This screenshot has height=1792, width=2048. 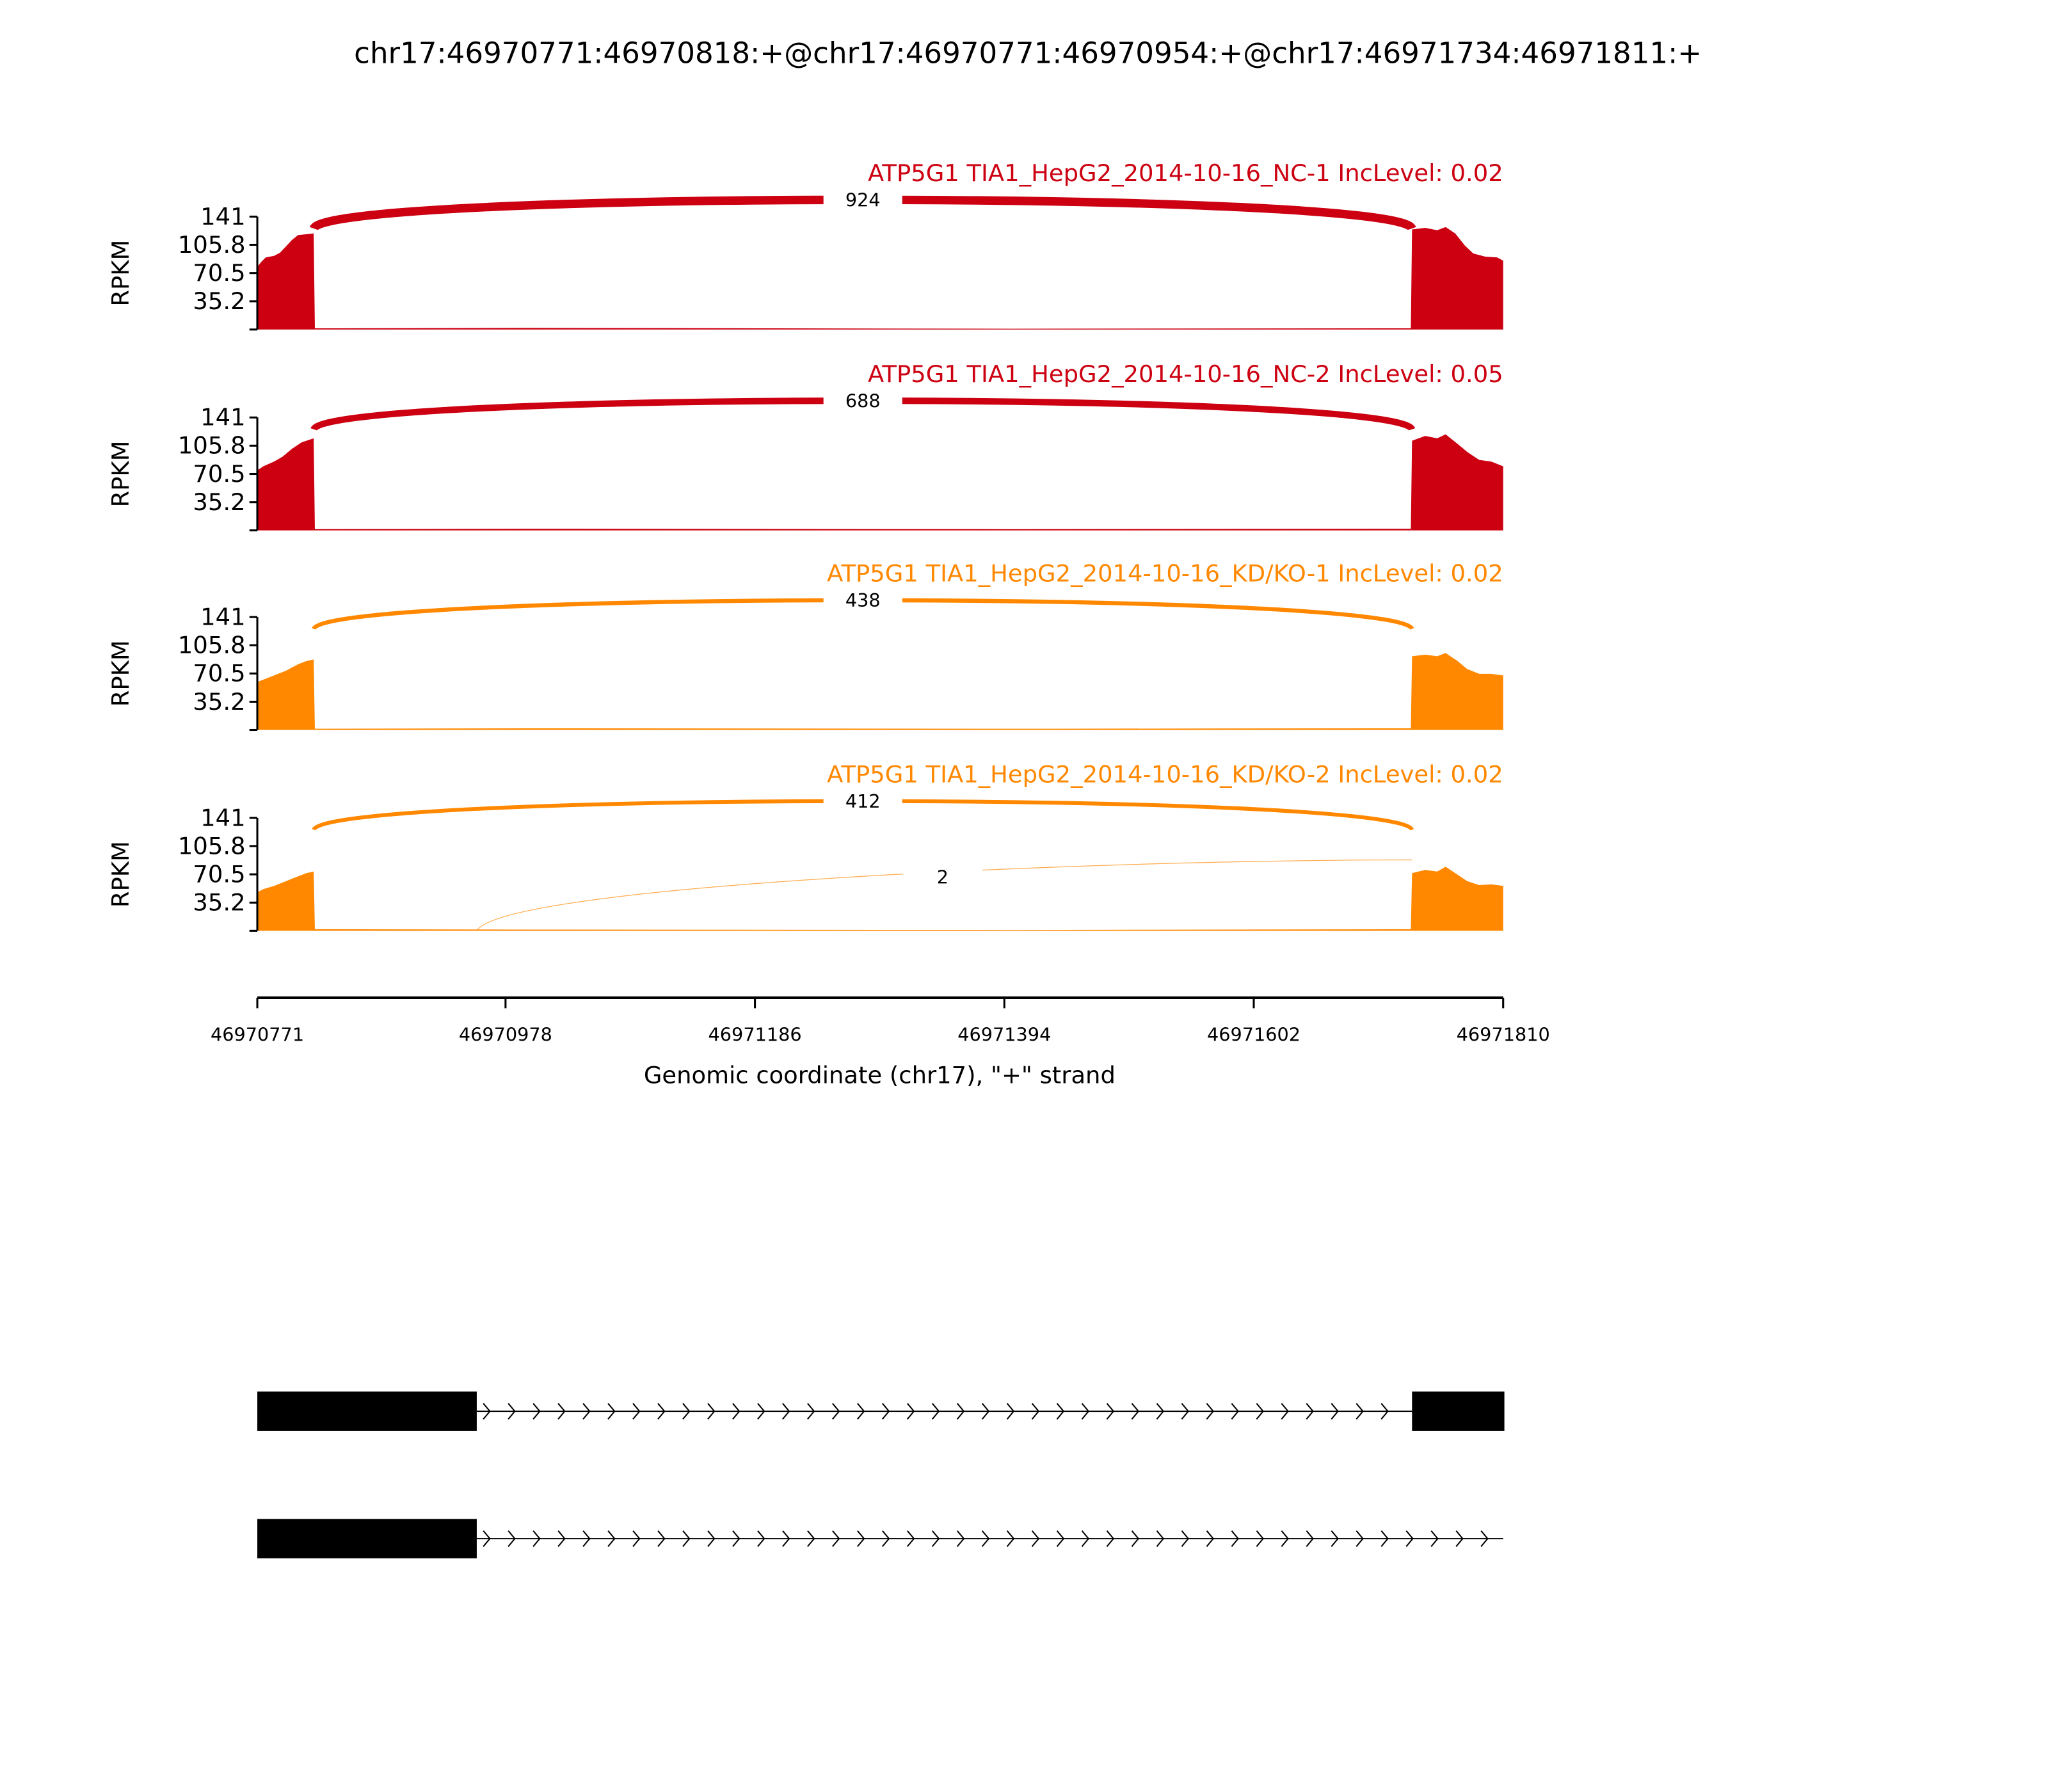 I want to click on x-tick-label: 46971394, so click(x=1004, y=1035).